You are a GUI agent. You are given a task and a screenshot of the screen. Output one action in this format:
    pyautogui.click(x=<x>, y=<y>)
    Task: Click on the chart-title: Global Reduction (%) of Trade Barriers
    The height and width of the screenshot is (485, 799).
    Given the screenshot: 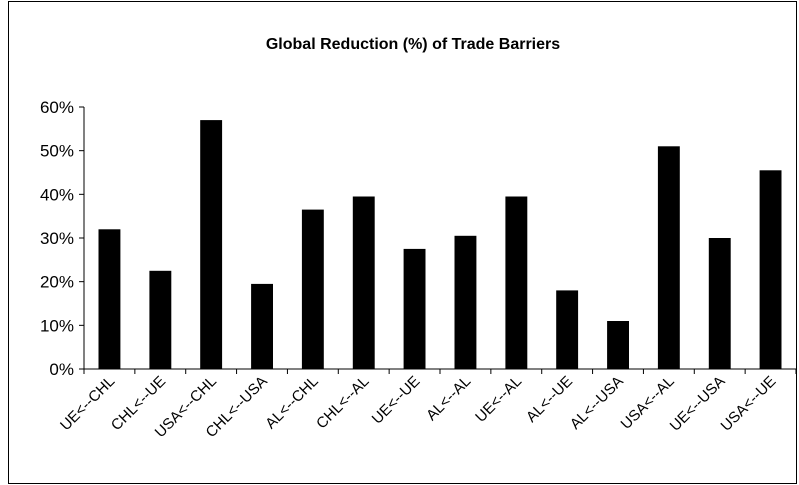 What is the action you would take?
    pyautogui.click(x=413, y=44)
    